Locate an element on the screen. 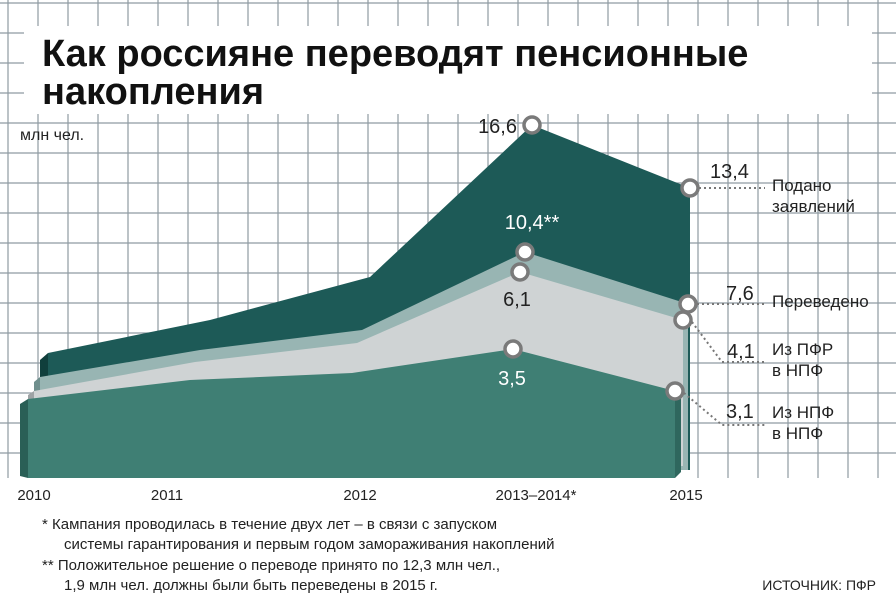  value-applications-2015: 13,4 is located at coordinates (729, 172).